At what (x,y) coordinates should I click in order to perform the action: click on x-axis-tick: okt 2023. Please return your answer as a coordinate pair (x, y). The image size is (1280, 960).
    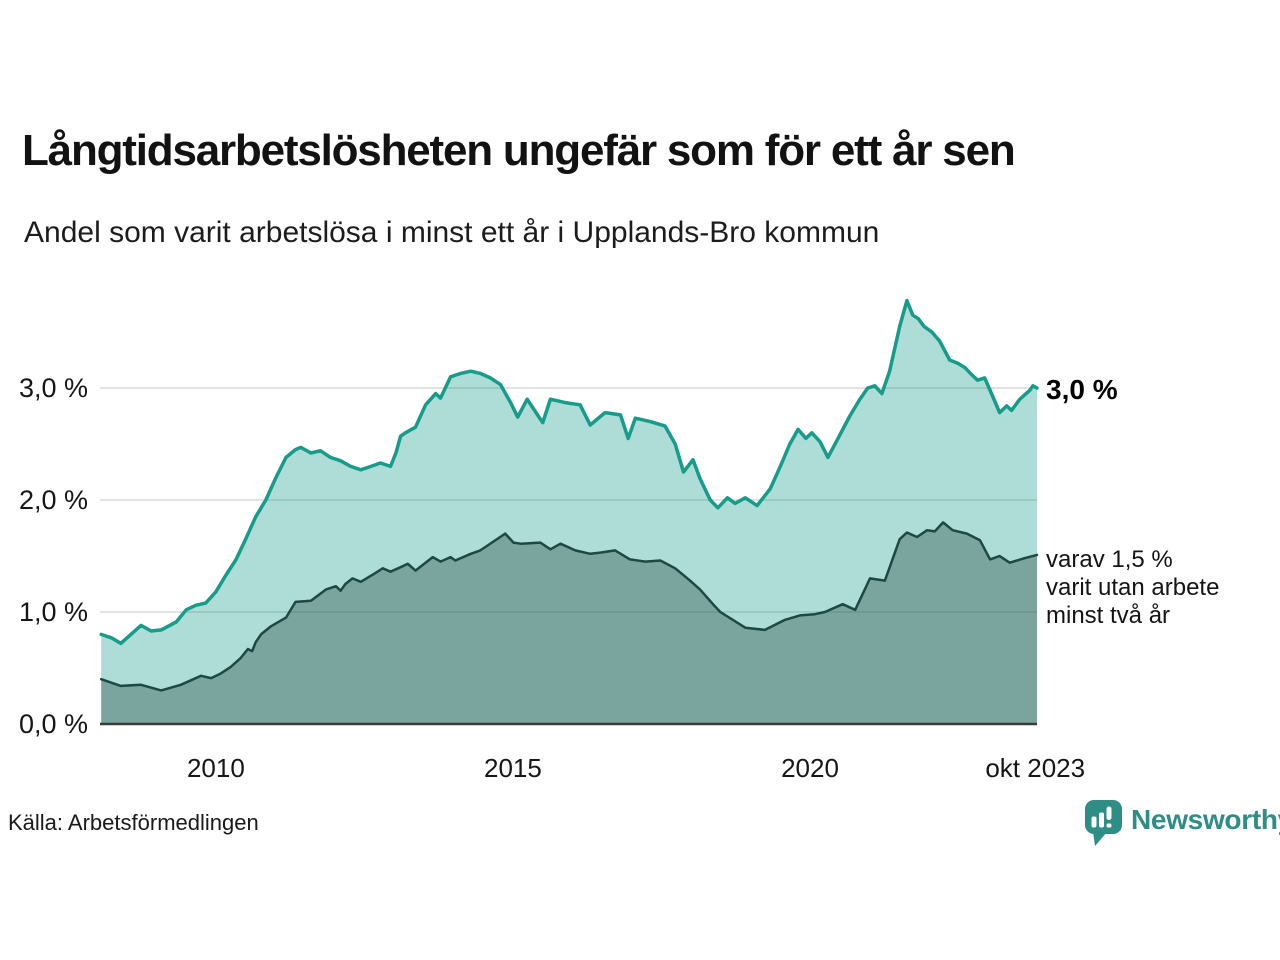
    Looking at the image, I should click on (1035, 768).